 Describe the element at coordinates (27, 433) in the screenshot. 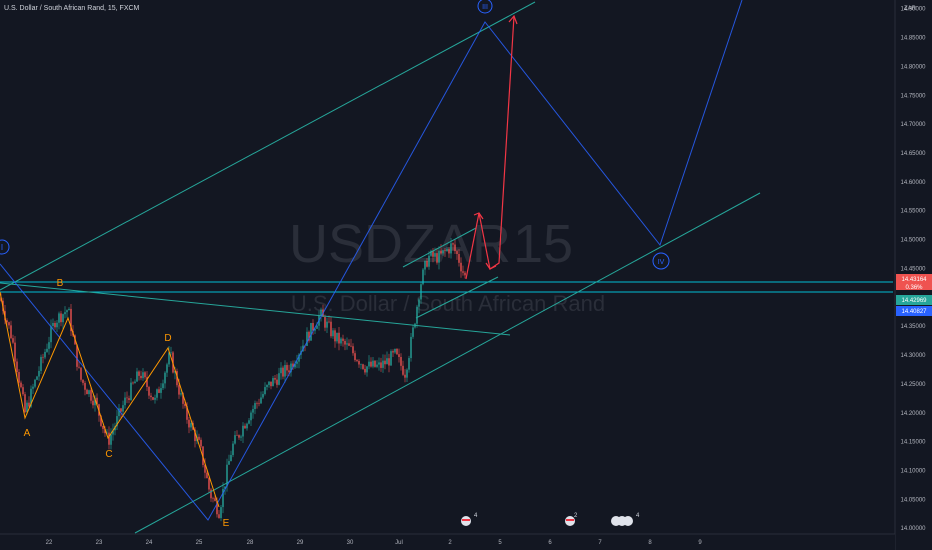

I see `abc-label-a: A` at that location.